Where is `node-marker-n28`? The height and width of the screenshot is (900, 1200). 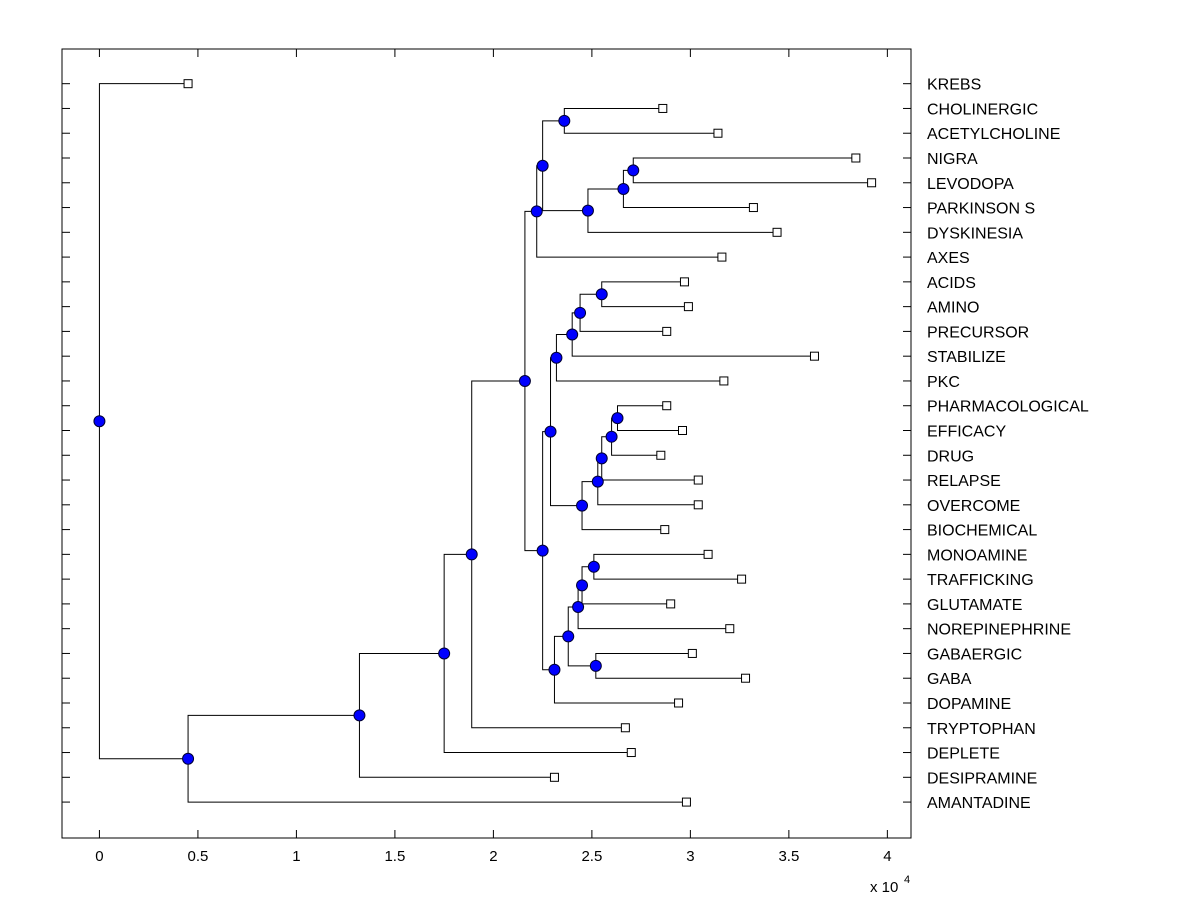 node-marker-n28 is located at coordinates (188, 758).